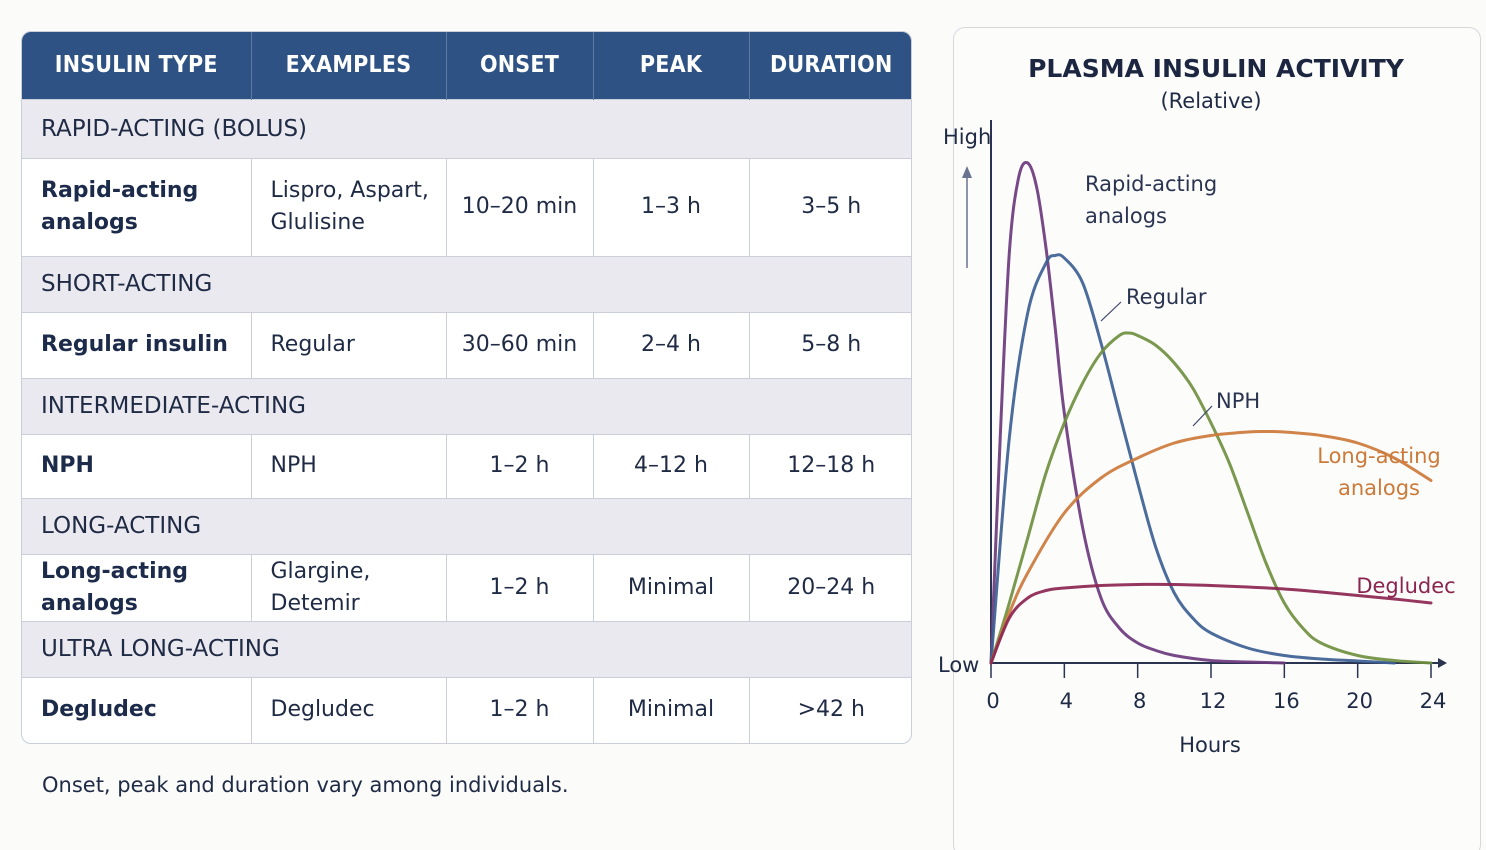 This screenshot has width=1486, height=850. What do you see at coordinates (520, 344) in the screenshot?
I see `onset-cell: 30–60 min` at bounding box center [520, 344].